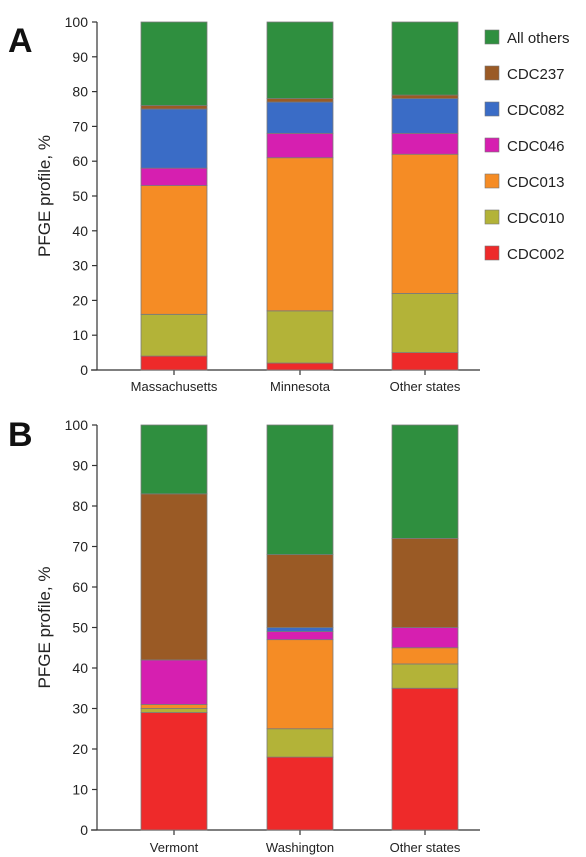  What do you see at coordinates (425, 58) in the screenshot?
I see `panel-a-bar-other-states-all-others` at bounding box center [425, 58].